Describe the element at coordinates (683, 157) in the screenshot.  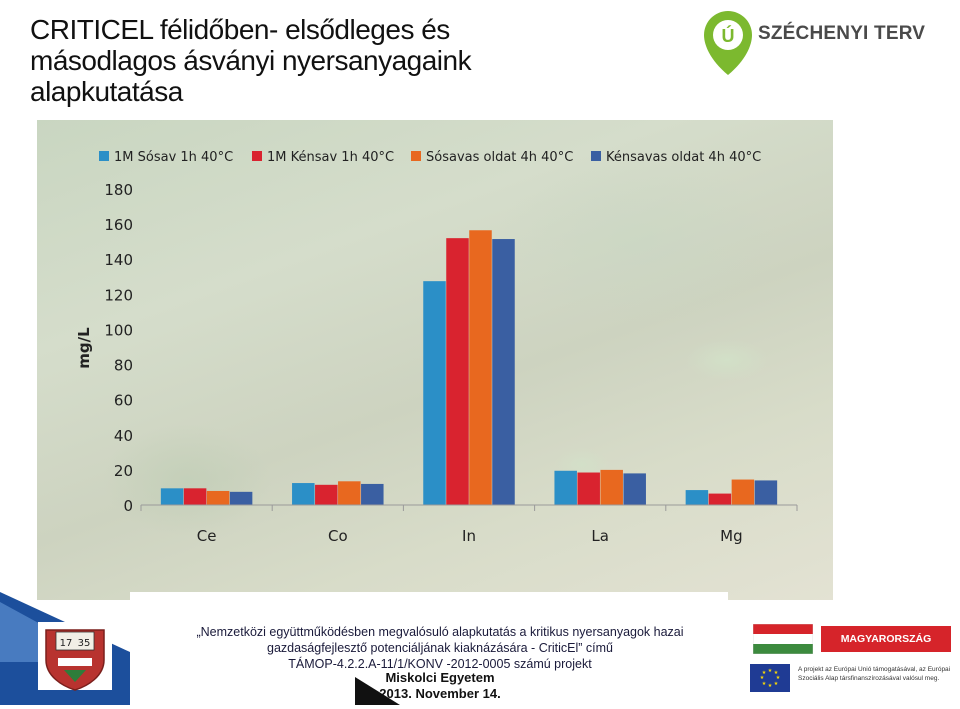
I see `legend-label: Kénsavas oldat 4h 40°C` at that location.